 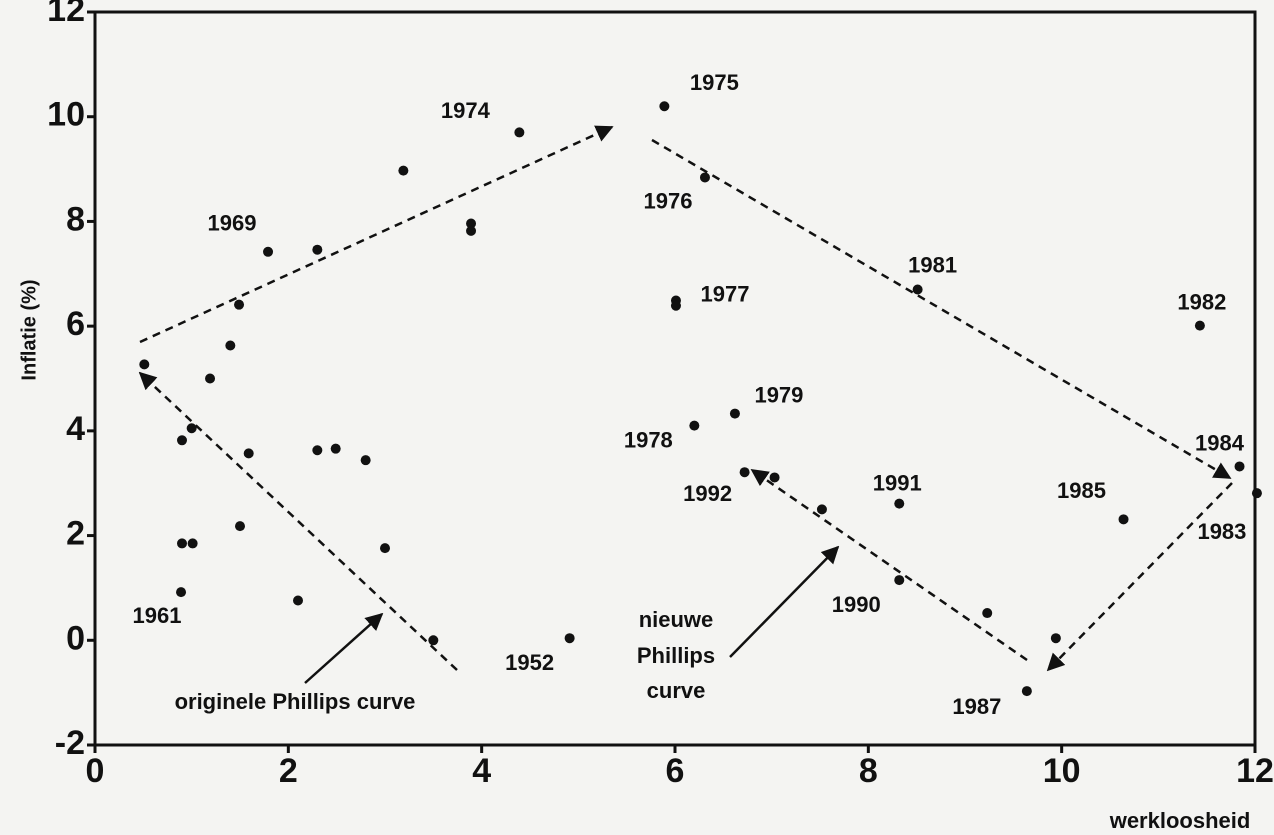 I want to click on y-tick-label: 8, so click(x=75, y=219).